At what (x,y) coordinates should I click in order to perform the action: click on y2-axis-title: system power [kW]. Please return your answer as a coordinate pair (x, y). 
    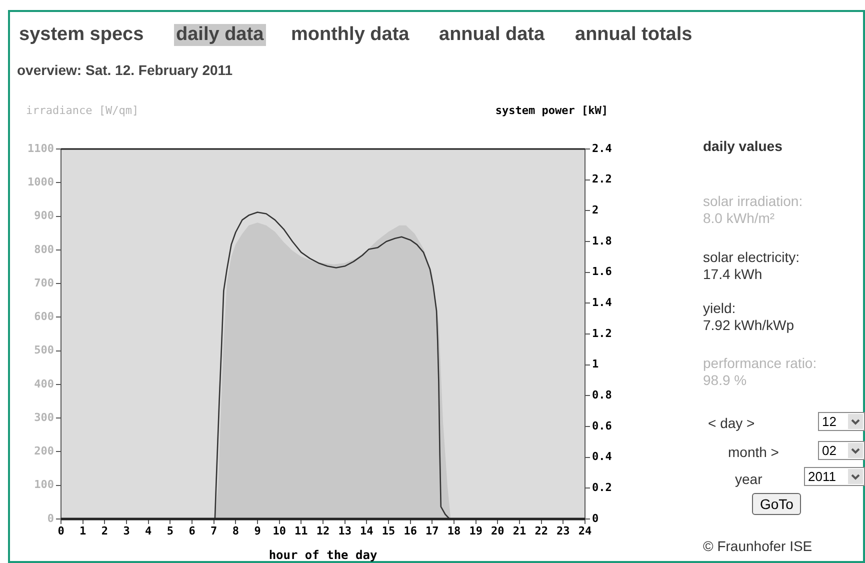
    Looking at the image, I should click on (551, 110).